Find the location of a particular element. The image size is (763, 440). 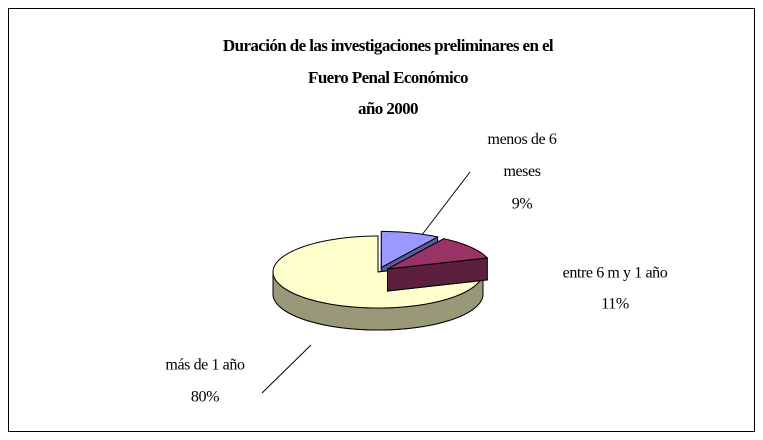

category-label-line: meses is located at coordinates (521, 171).